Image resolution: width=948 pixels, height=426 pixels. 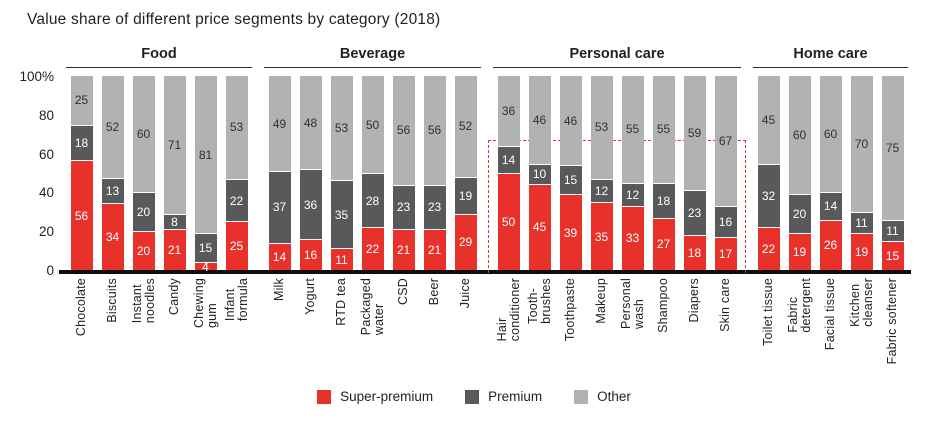 What do you see at coordinates (694, 133) in the screenshot?
I see `segment-value: 59` at bounding box center [694, 133].